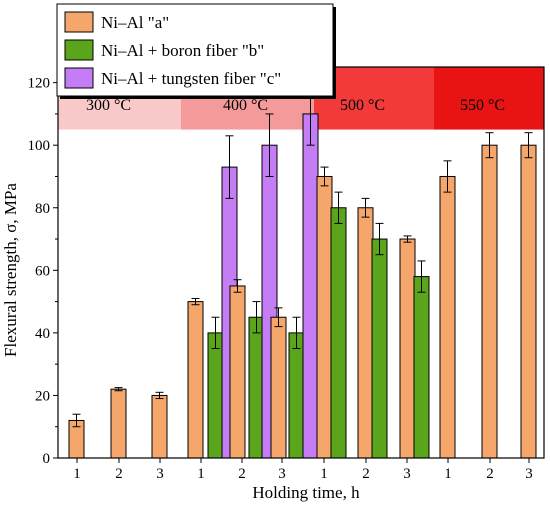 This screenshot has height=508, width=550. What do you see at coordinates (42, 209) in the screenshot?
I see `y-tick-label: 80` at bounding box center [42, 209].